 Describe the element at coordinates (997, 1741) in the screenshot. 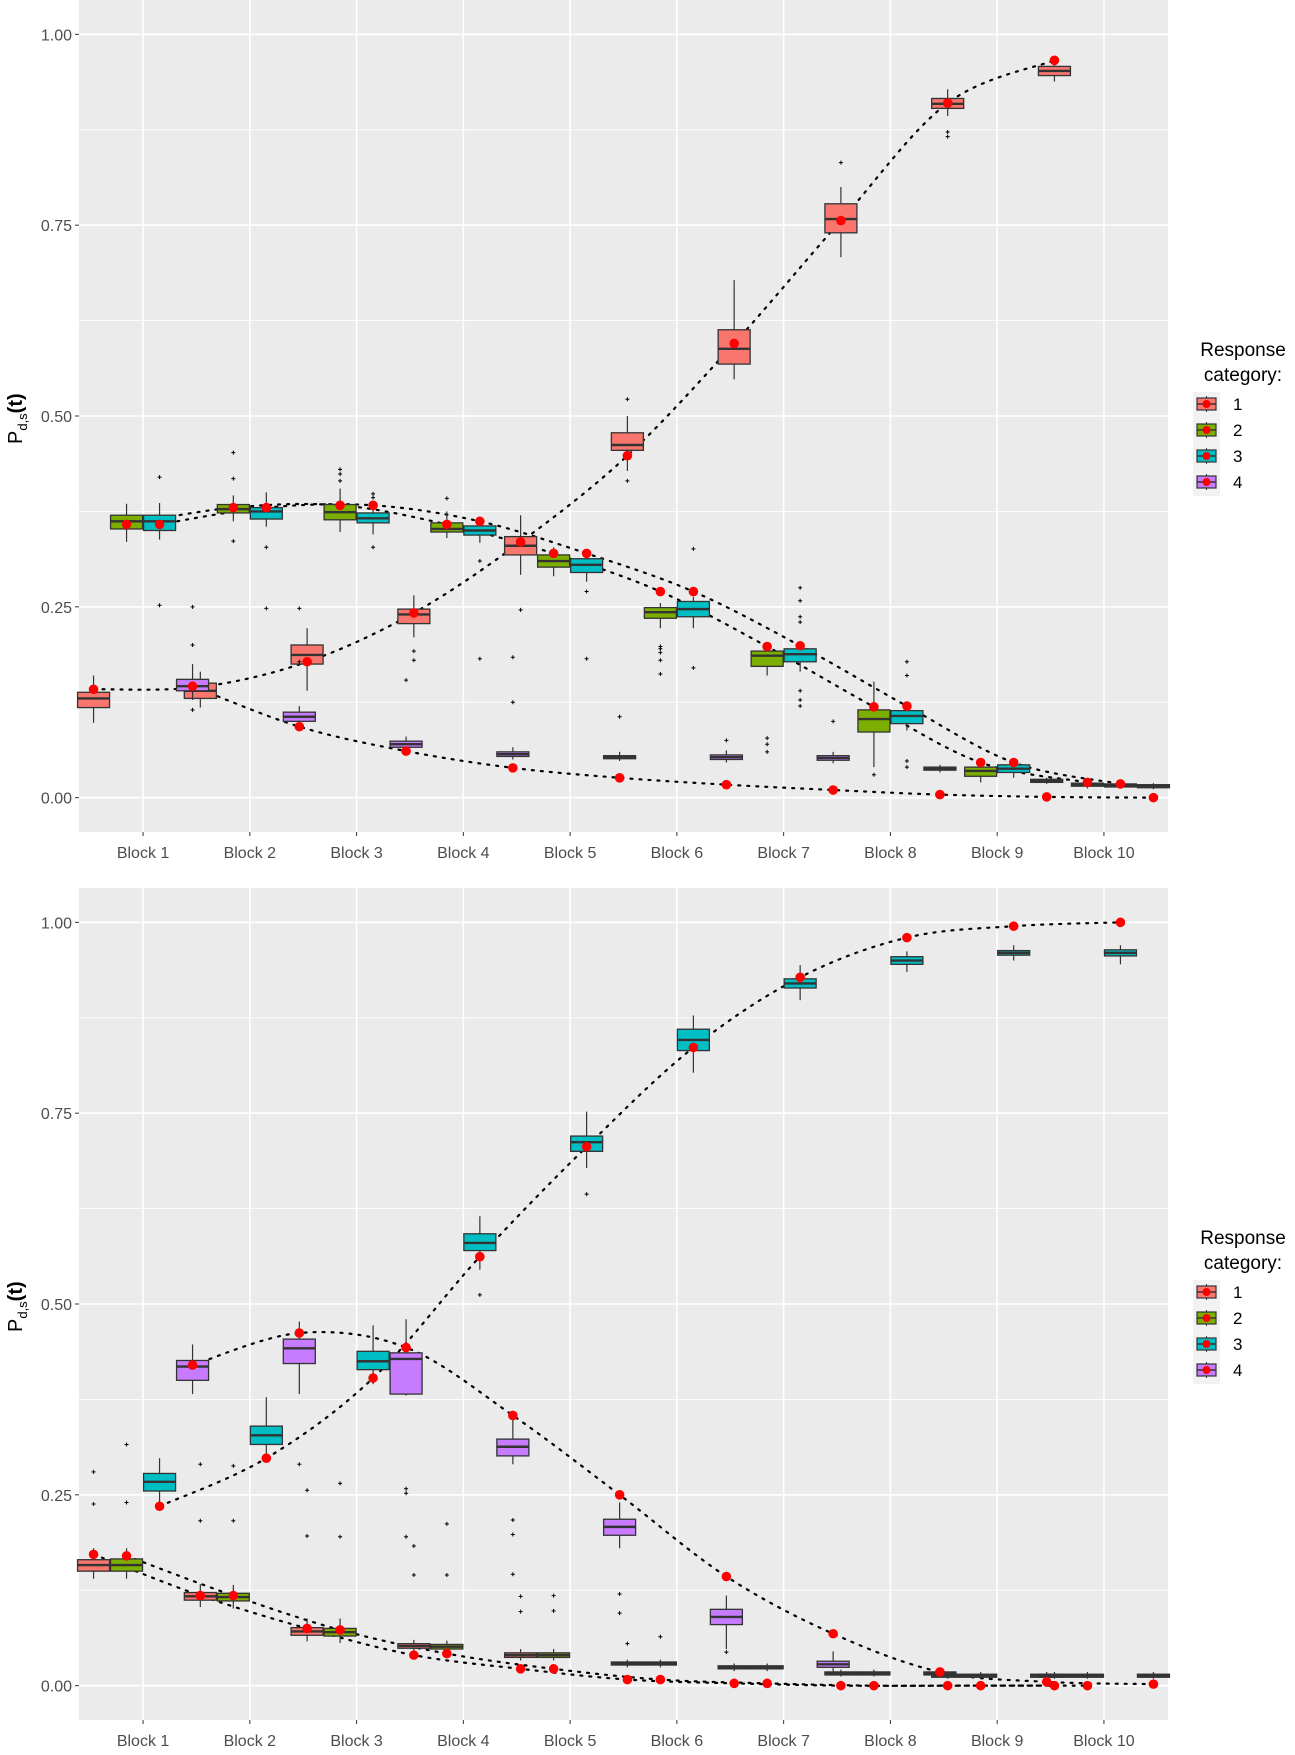

I see `x-tick-label: Block 9` at that location.